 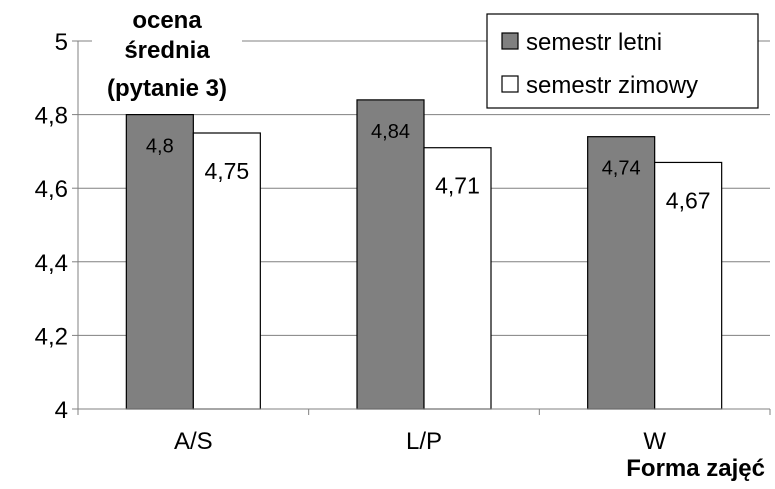 What do you see at coordinates (226, 171) in the screenshot?
I see `data-label: 4,75` at bounding box center [226, 171].